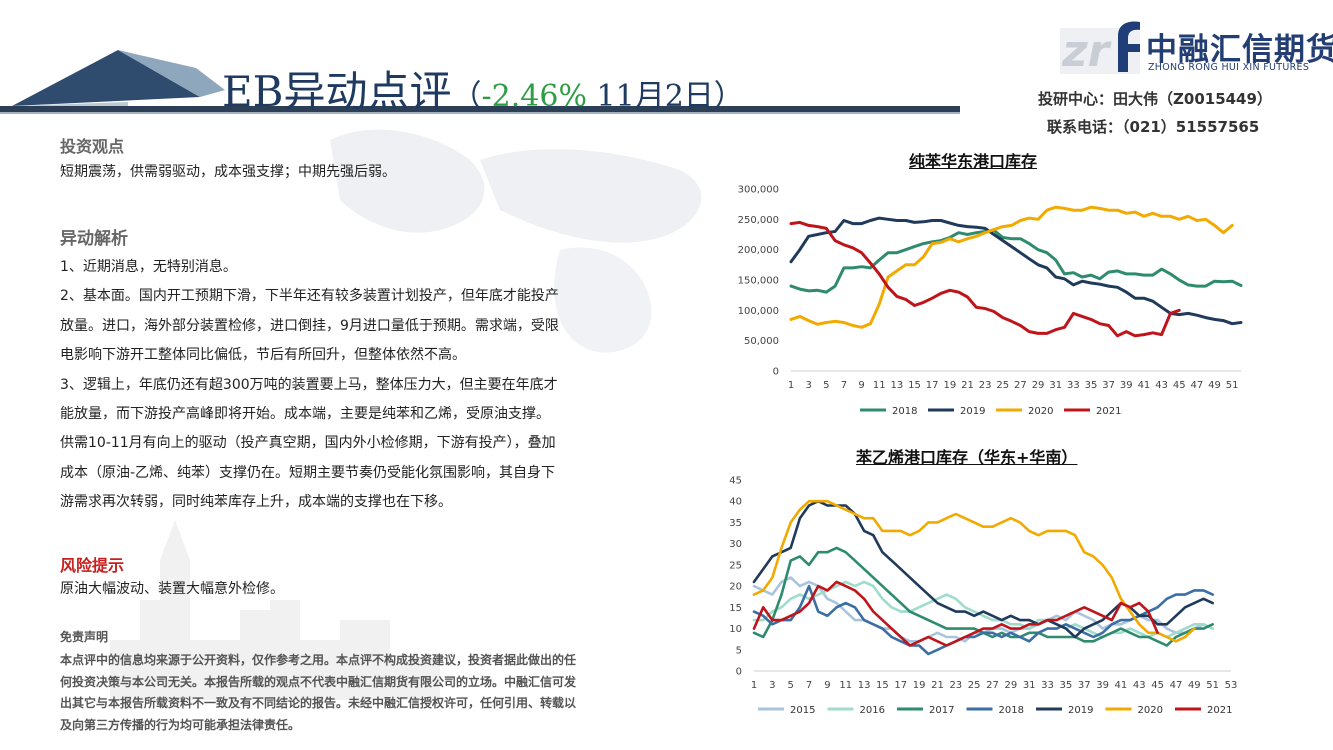 The height and width of the screenshot is (750, 1333). Describe the element at coordinates (735, 587) in the screenshot. I see `y-tick-label: 20` at that location.